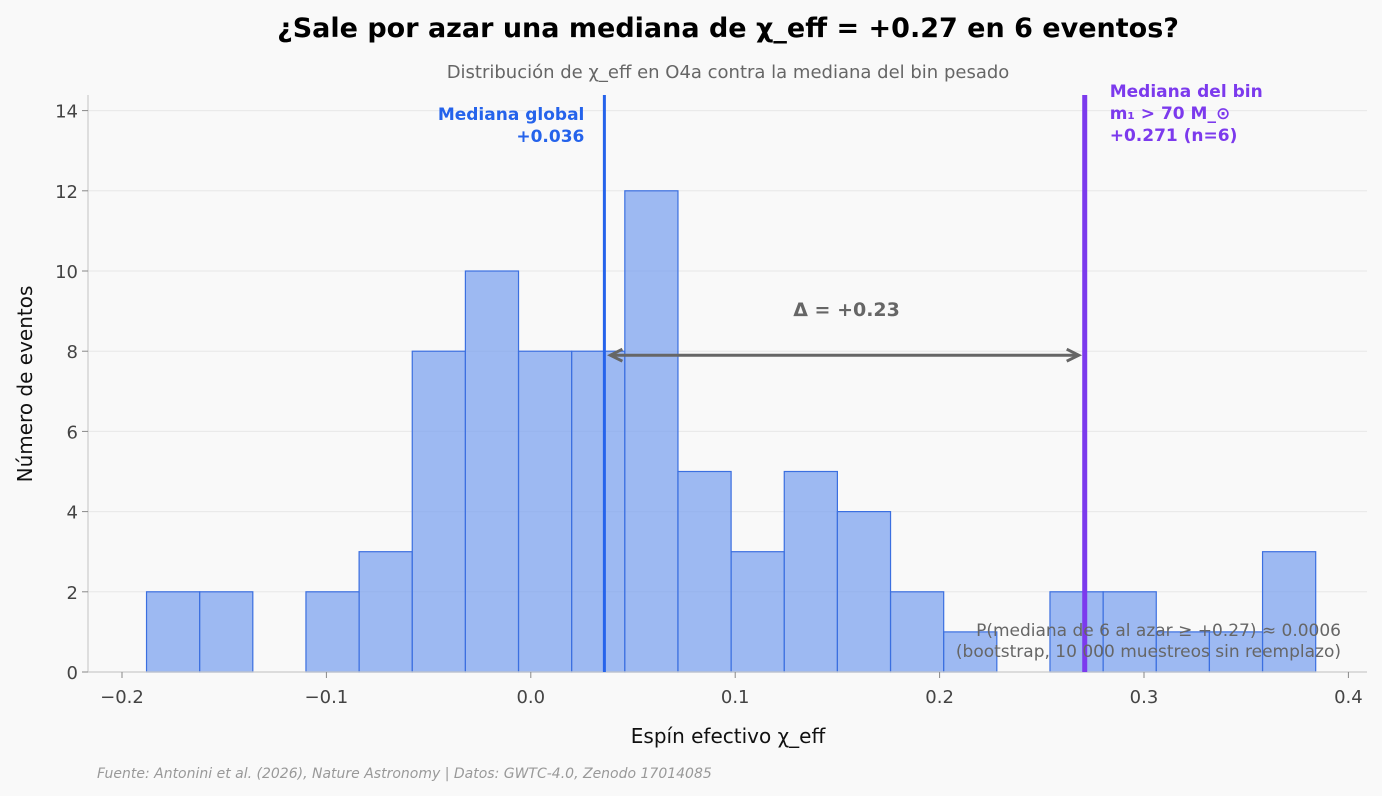  I want to click on x-tick-label: −0.1, so click(327, 697).